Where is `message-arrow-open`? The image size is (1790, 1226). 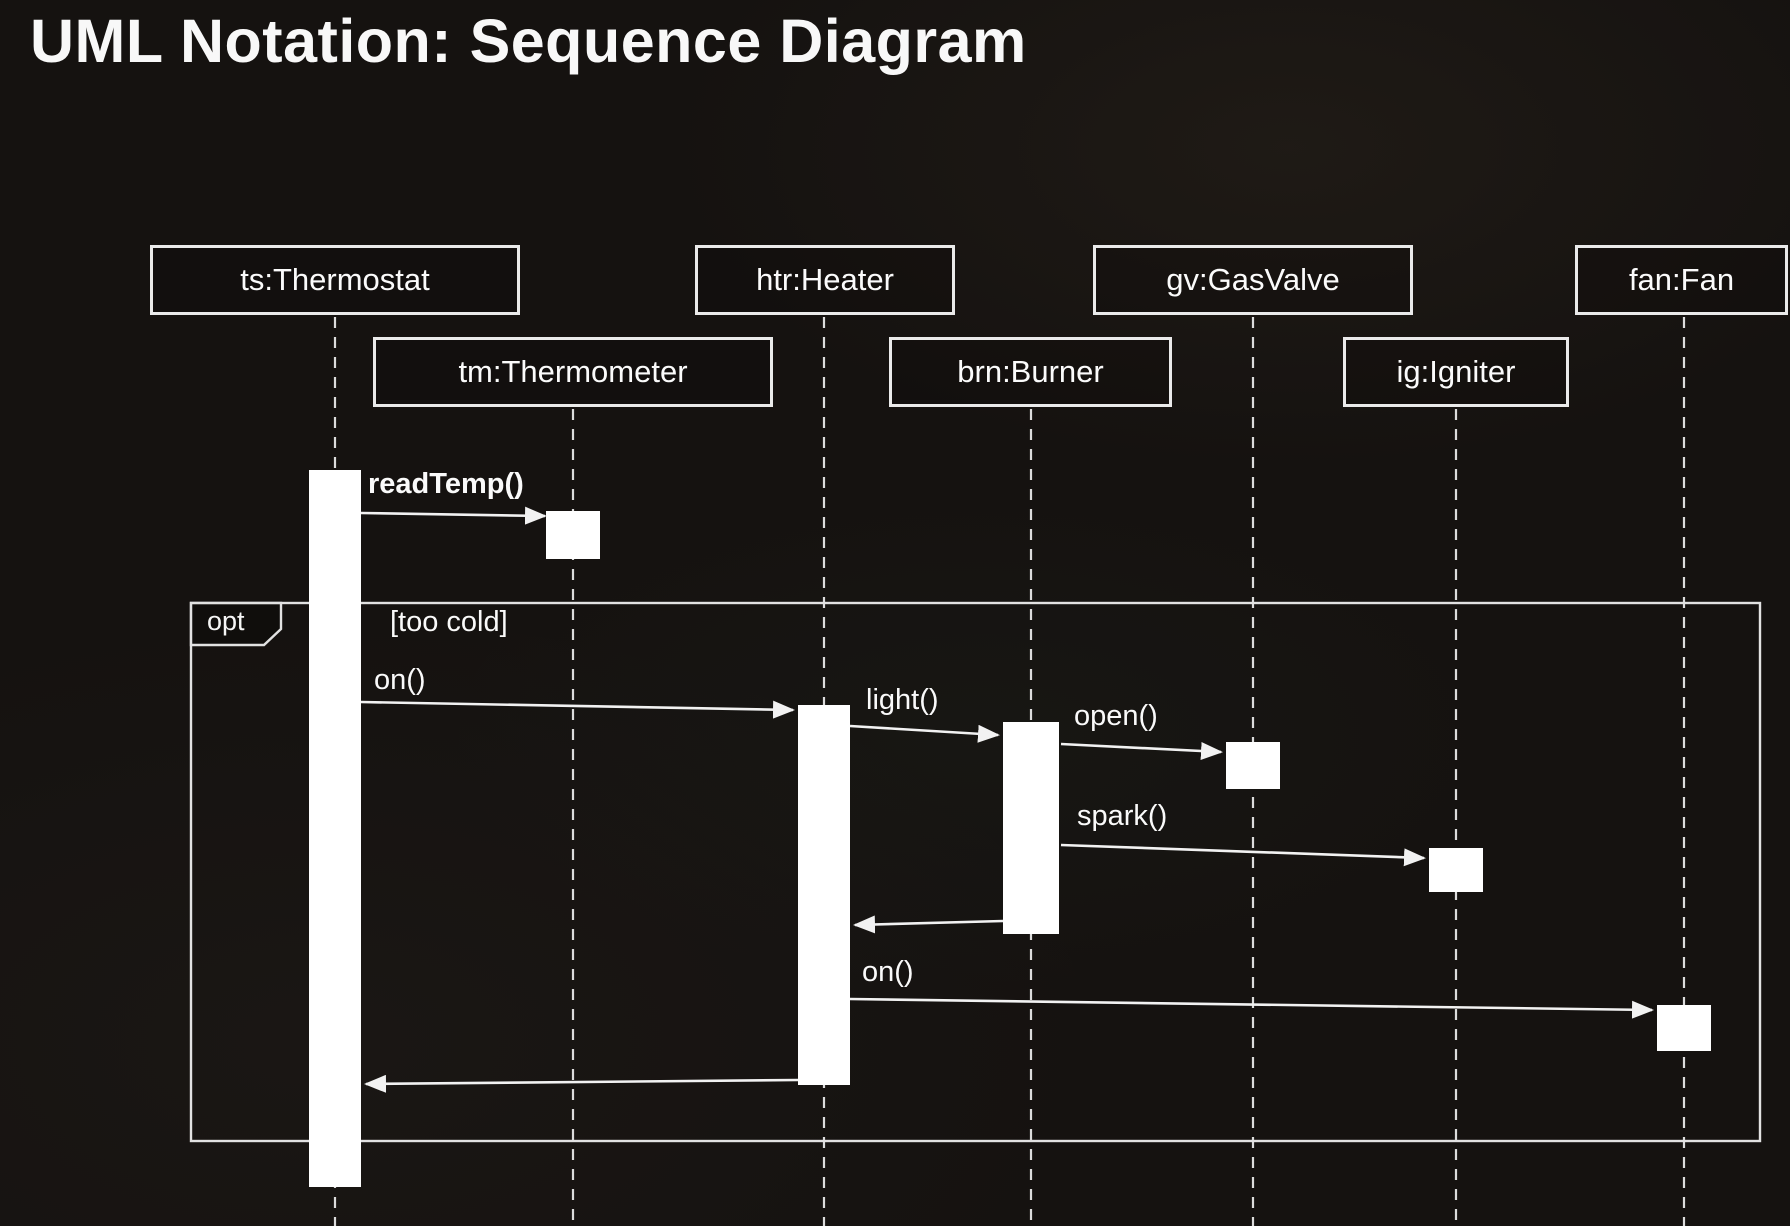
message-arrow-open is located at coordinates (1141, 751).